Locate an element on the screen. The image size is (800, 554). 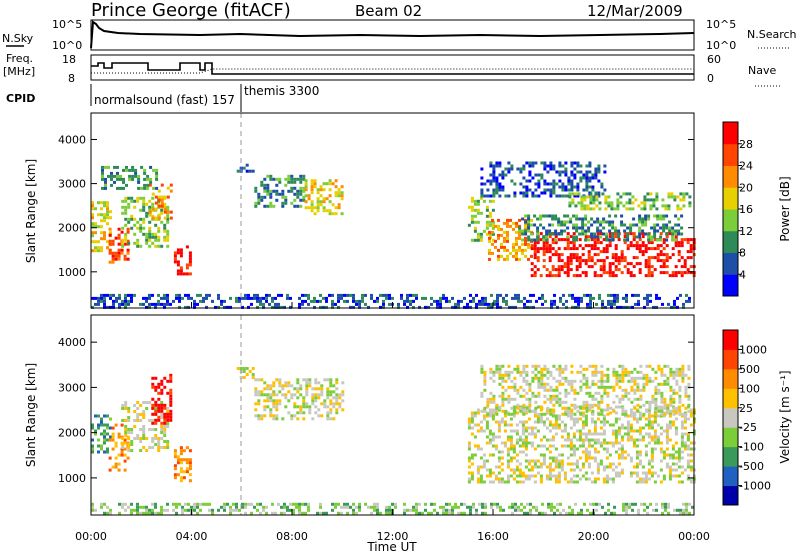
velocity-colorbar-swatch is located at coordinates (730, 340).